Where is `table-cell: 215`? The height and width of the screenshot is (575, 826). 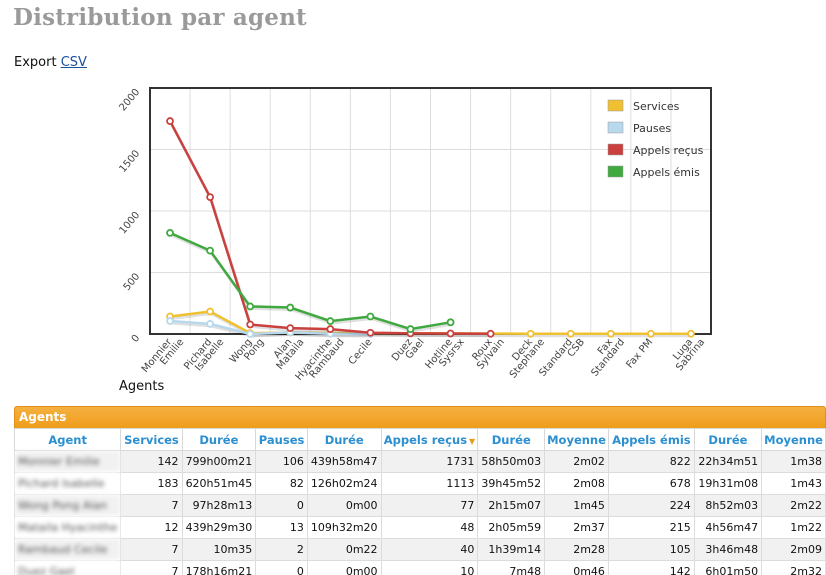 table-cell: 215 is located at coordinates (651, 527).